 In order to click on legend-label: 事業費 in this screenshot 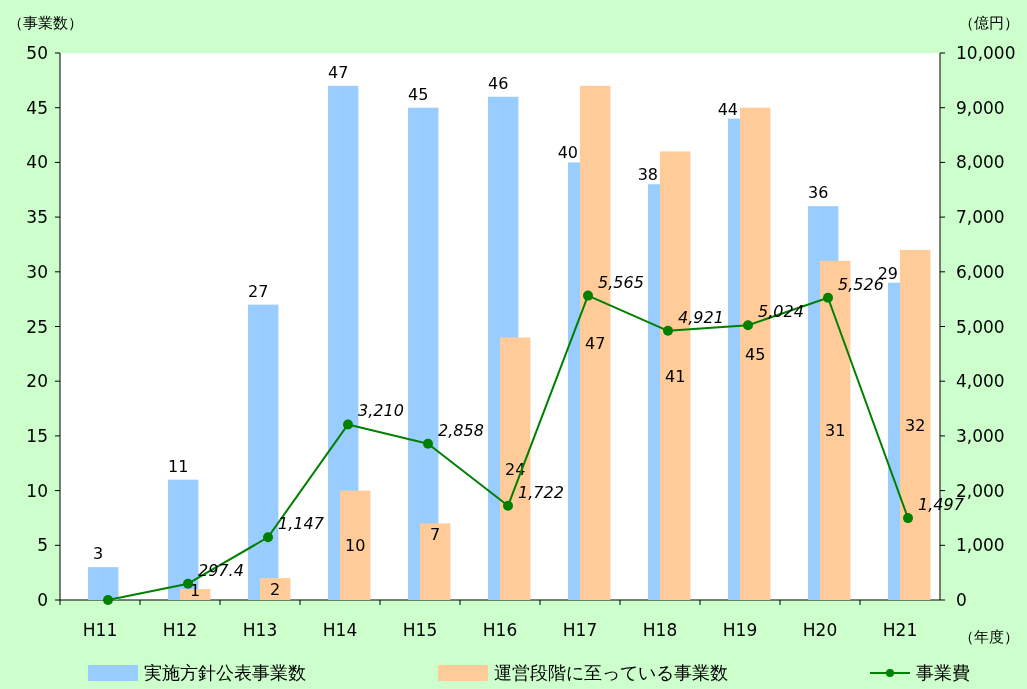, I will do `click(943, 672)`.